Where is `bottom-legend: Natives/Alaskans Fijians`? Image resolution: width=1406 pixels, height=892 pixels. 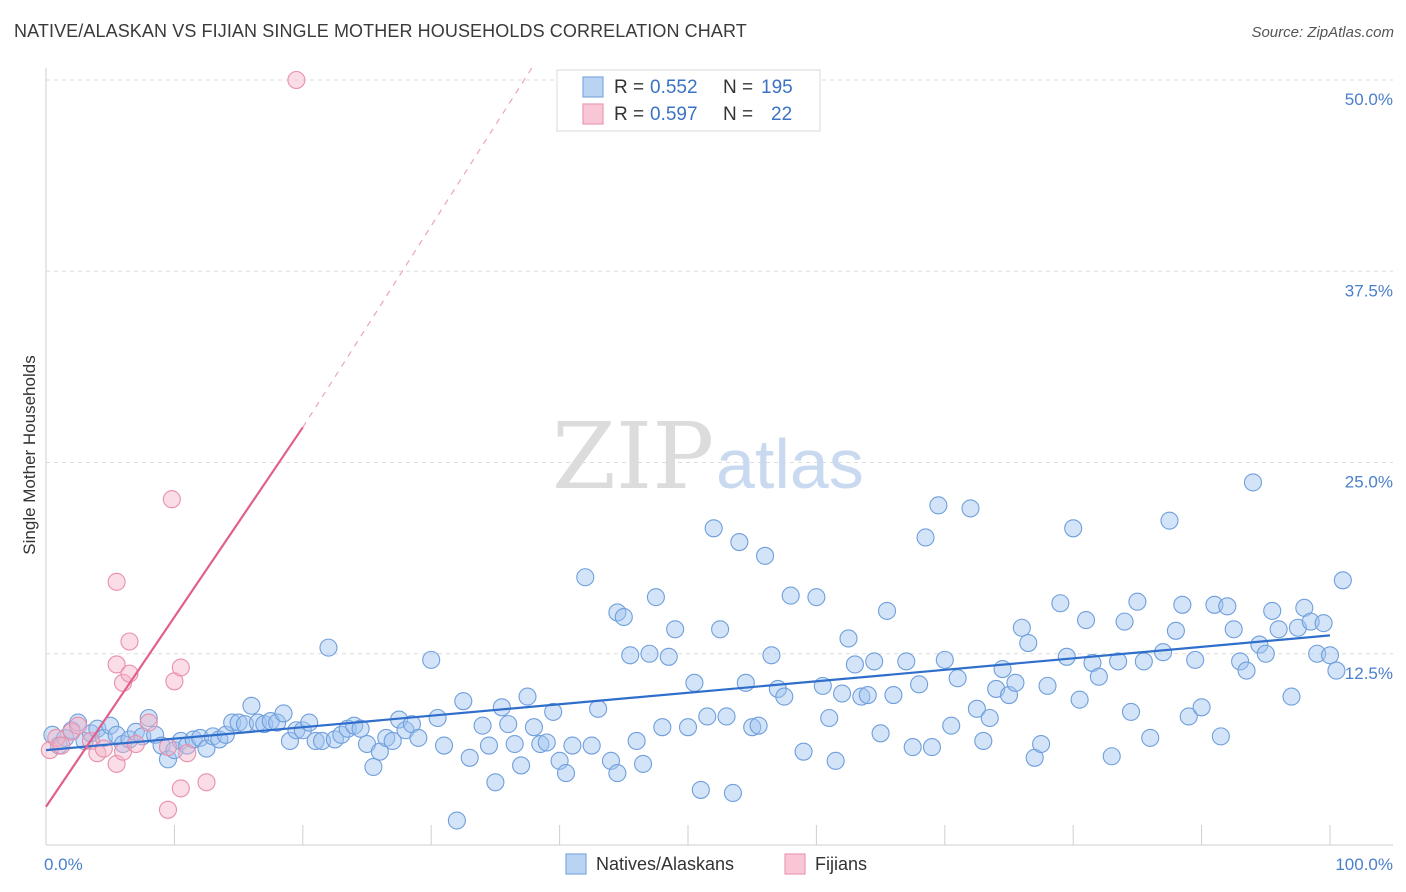
bottom-legend: Natives/Alaskans Fijians is located at coordinates (716, 864).